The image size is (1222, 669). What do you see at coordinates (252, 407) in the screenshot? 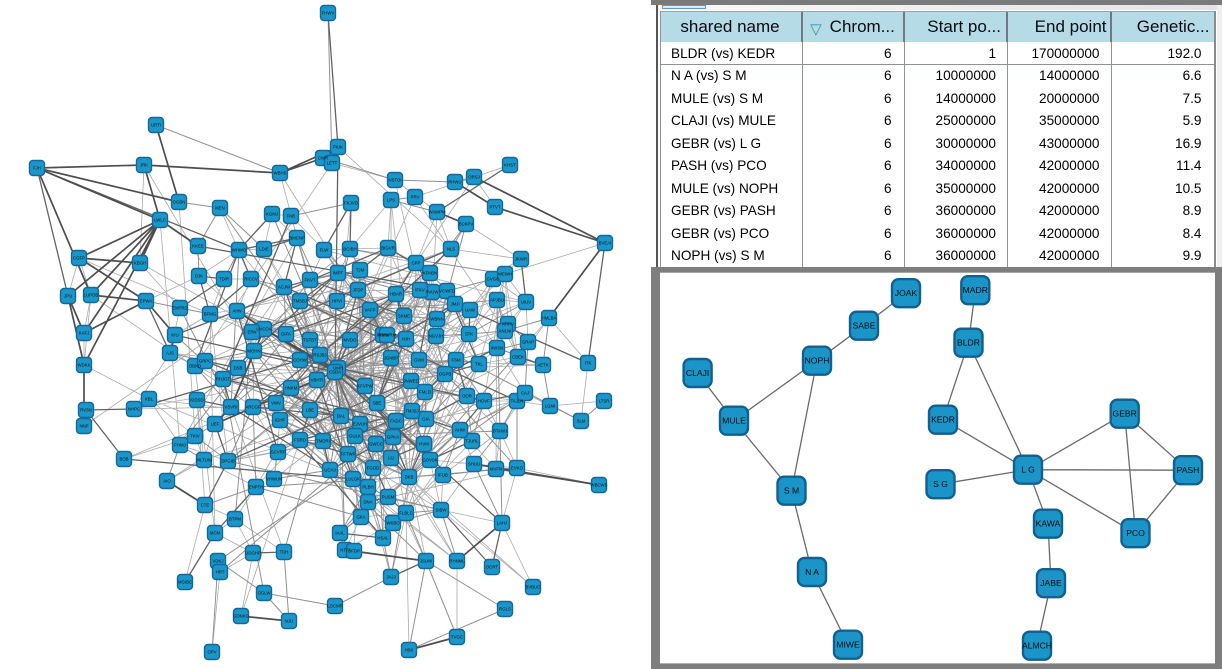
I see `svg-text: ARCGF` at bounding box center [252, 407].